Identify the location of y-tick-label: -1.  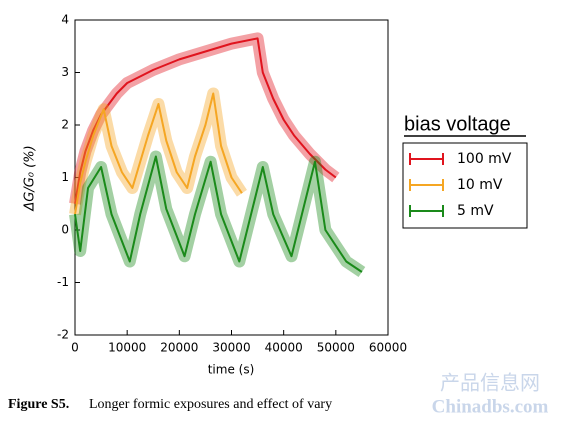
(63, 282).